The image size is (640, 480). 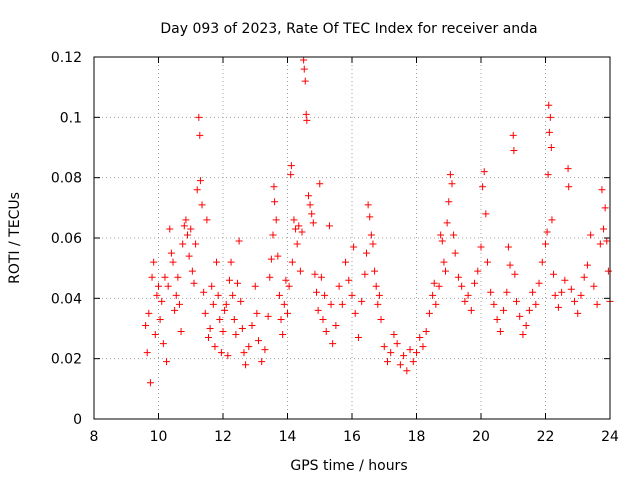 I want to click on x-tick-label: 10, so click(x=159, y=437).